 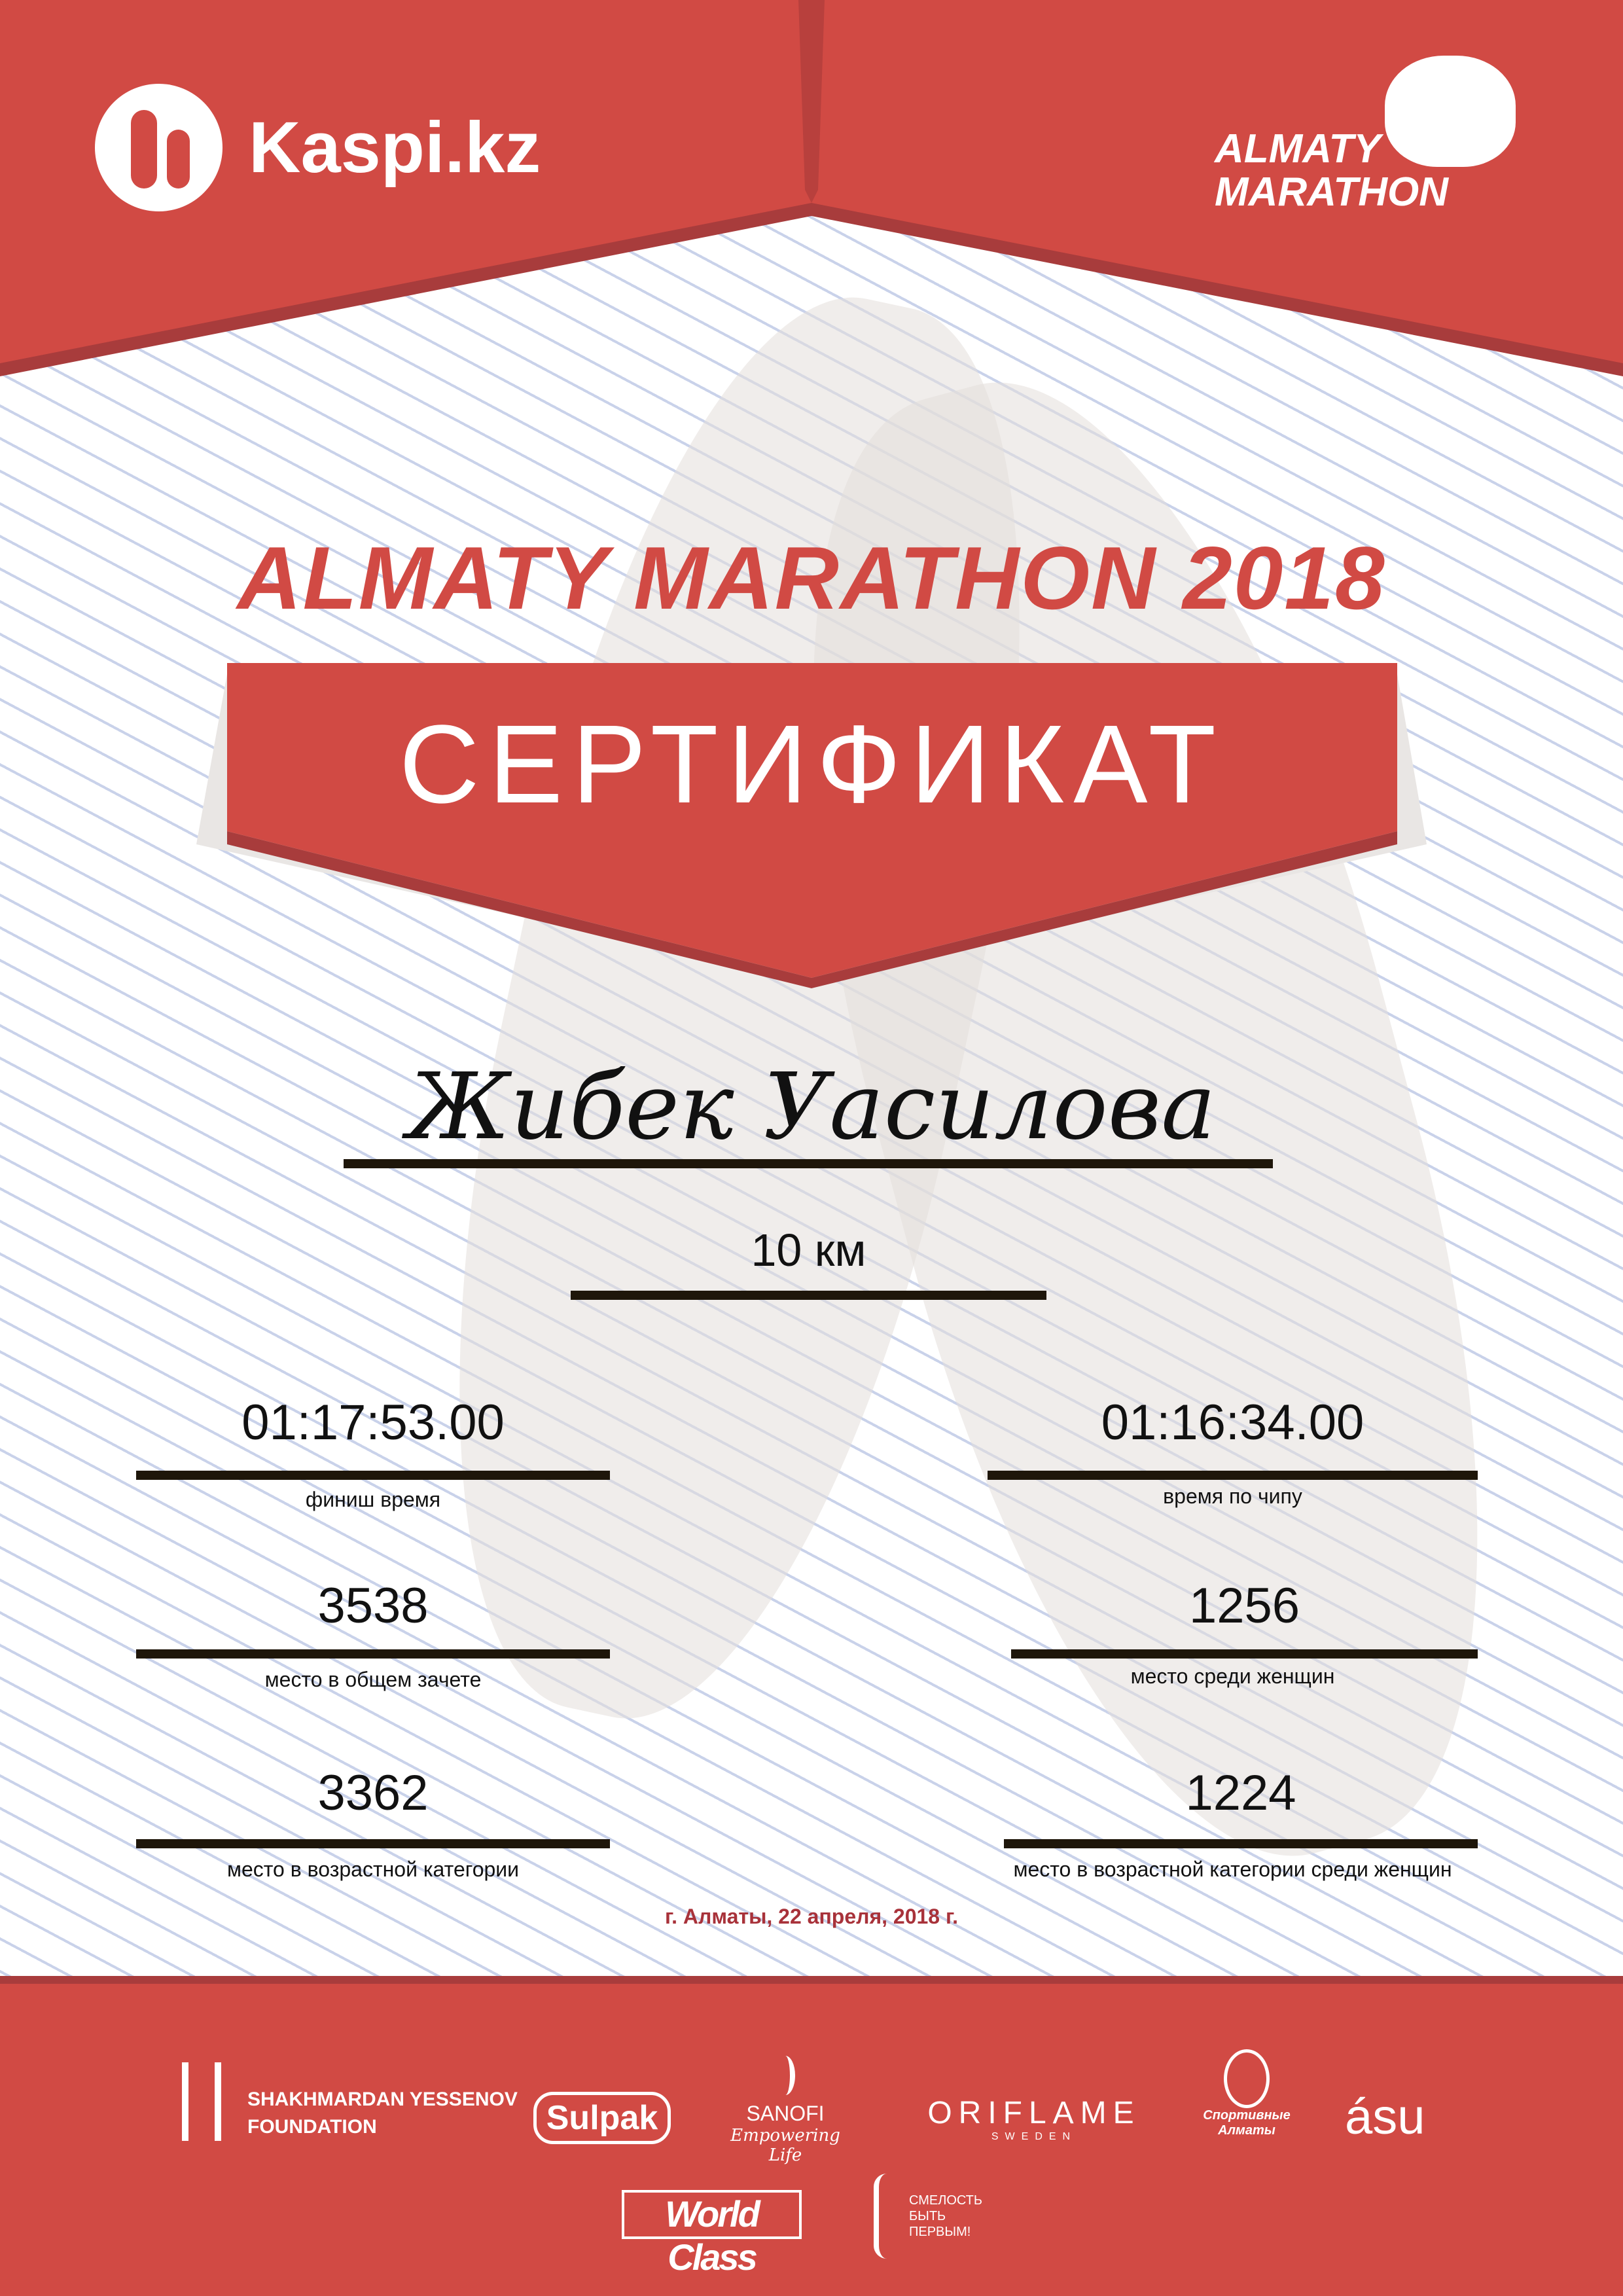 What do you see at coordinates (811, 578) in the screenshot?
I see `event-title: ALMATY MARATHON 2018` at bounding box center [811, 578].